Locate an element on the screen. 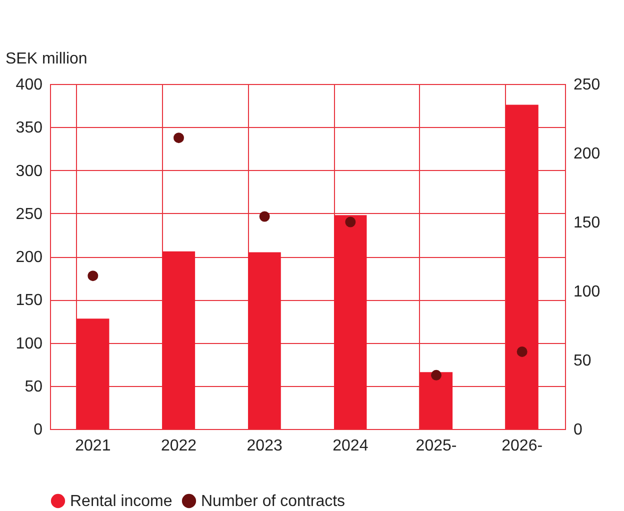  legend-label: Number of contracts is located at coordinates (273, 501).